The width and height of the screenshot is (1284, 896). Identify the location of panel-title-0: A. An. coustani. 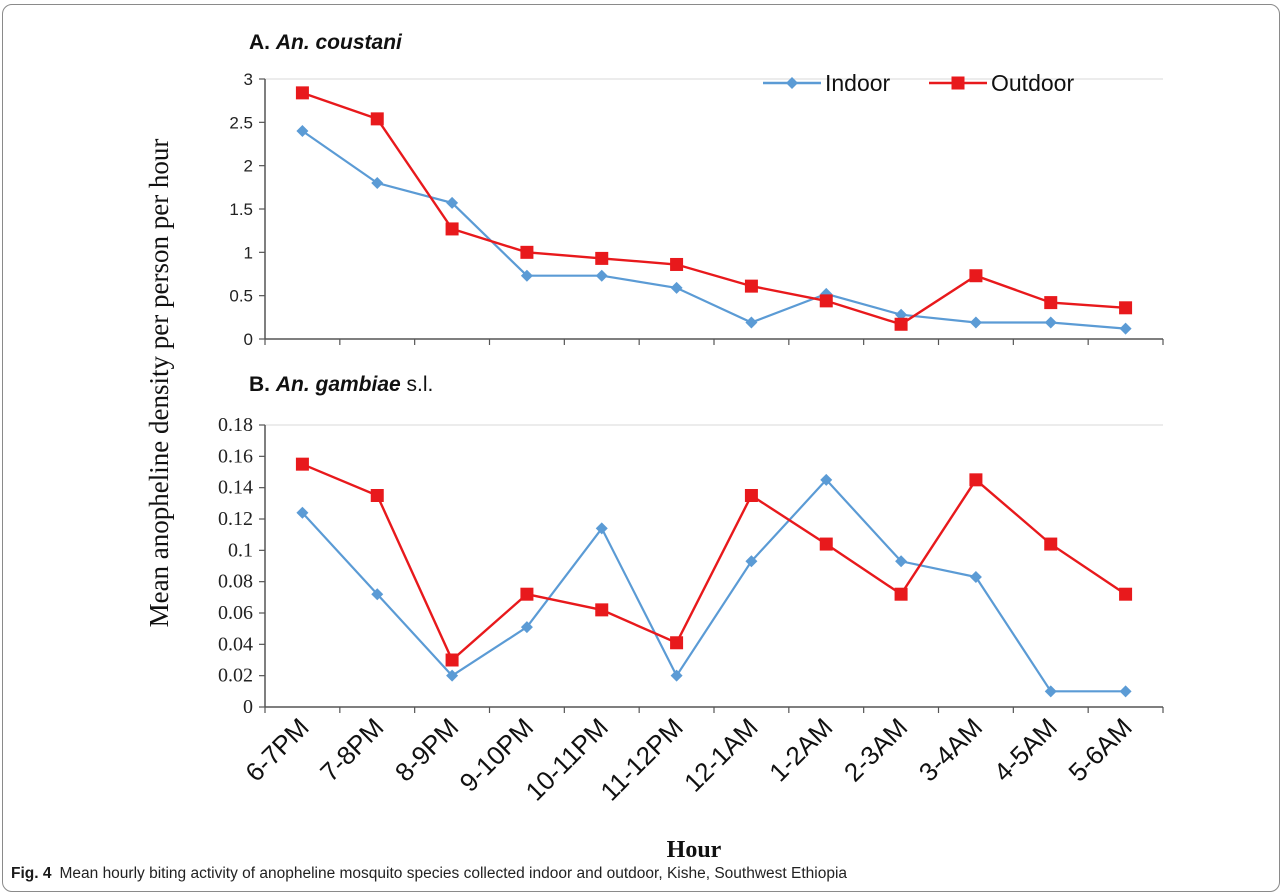
(326, 42).